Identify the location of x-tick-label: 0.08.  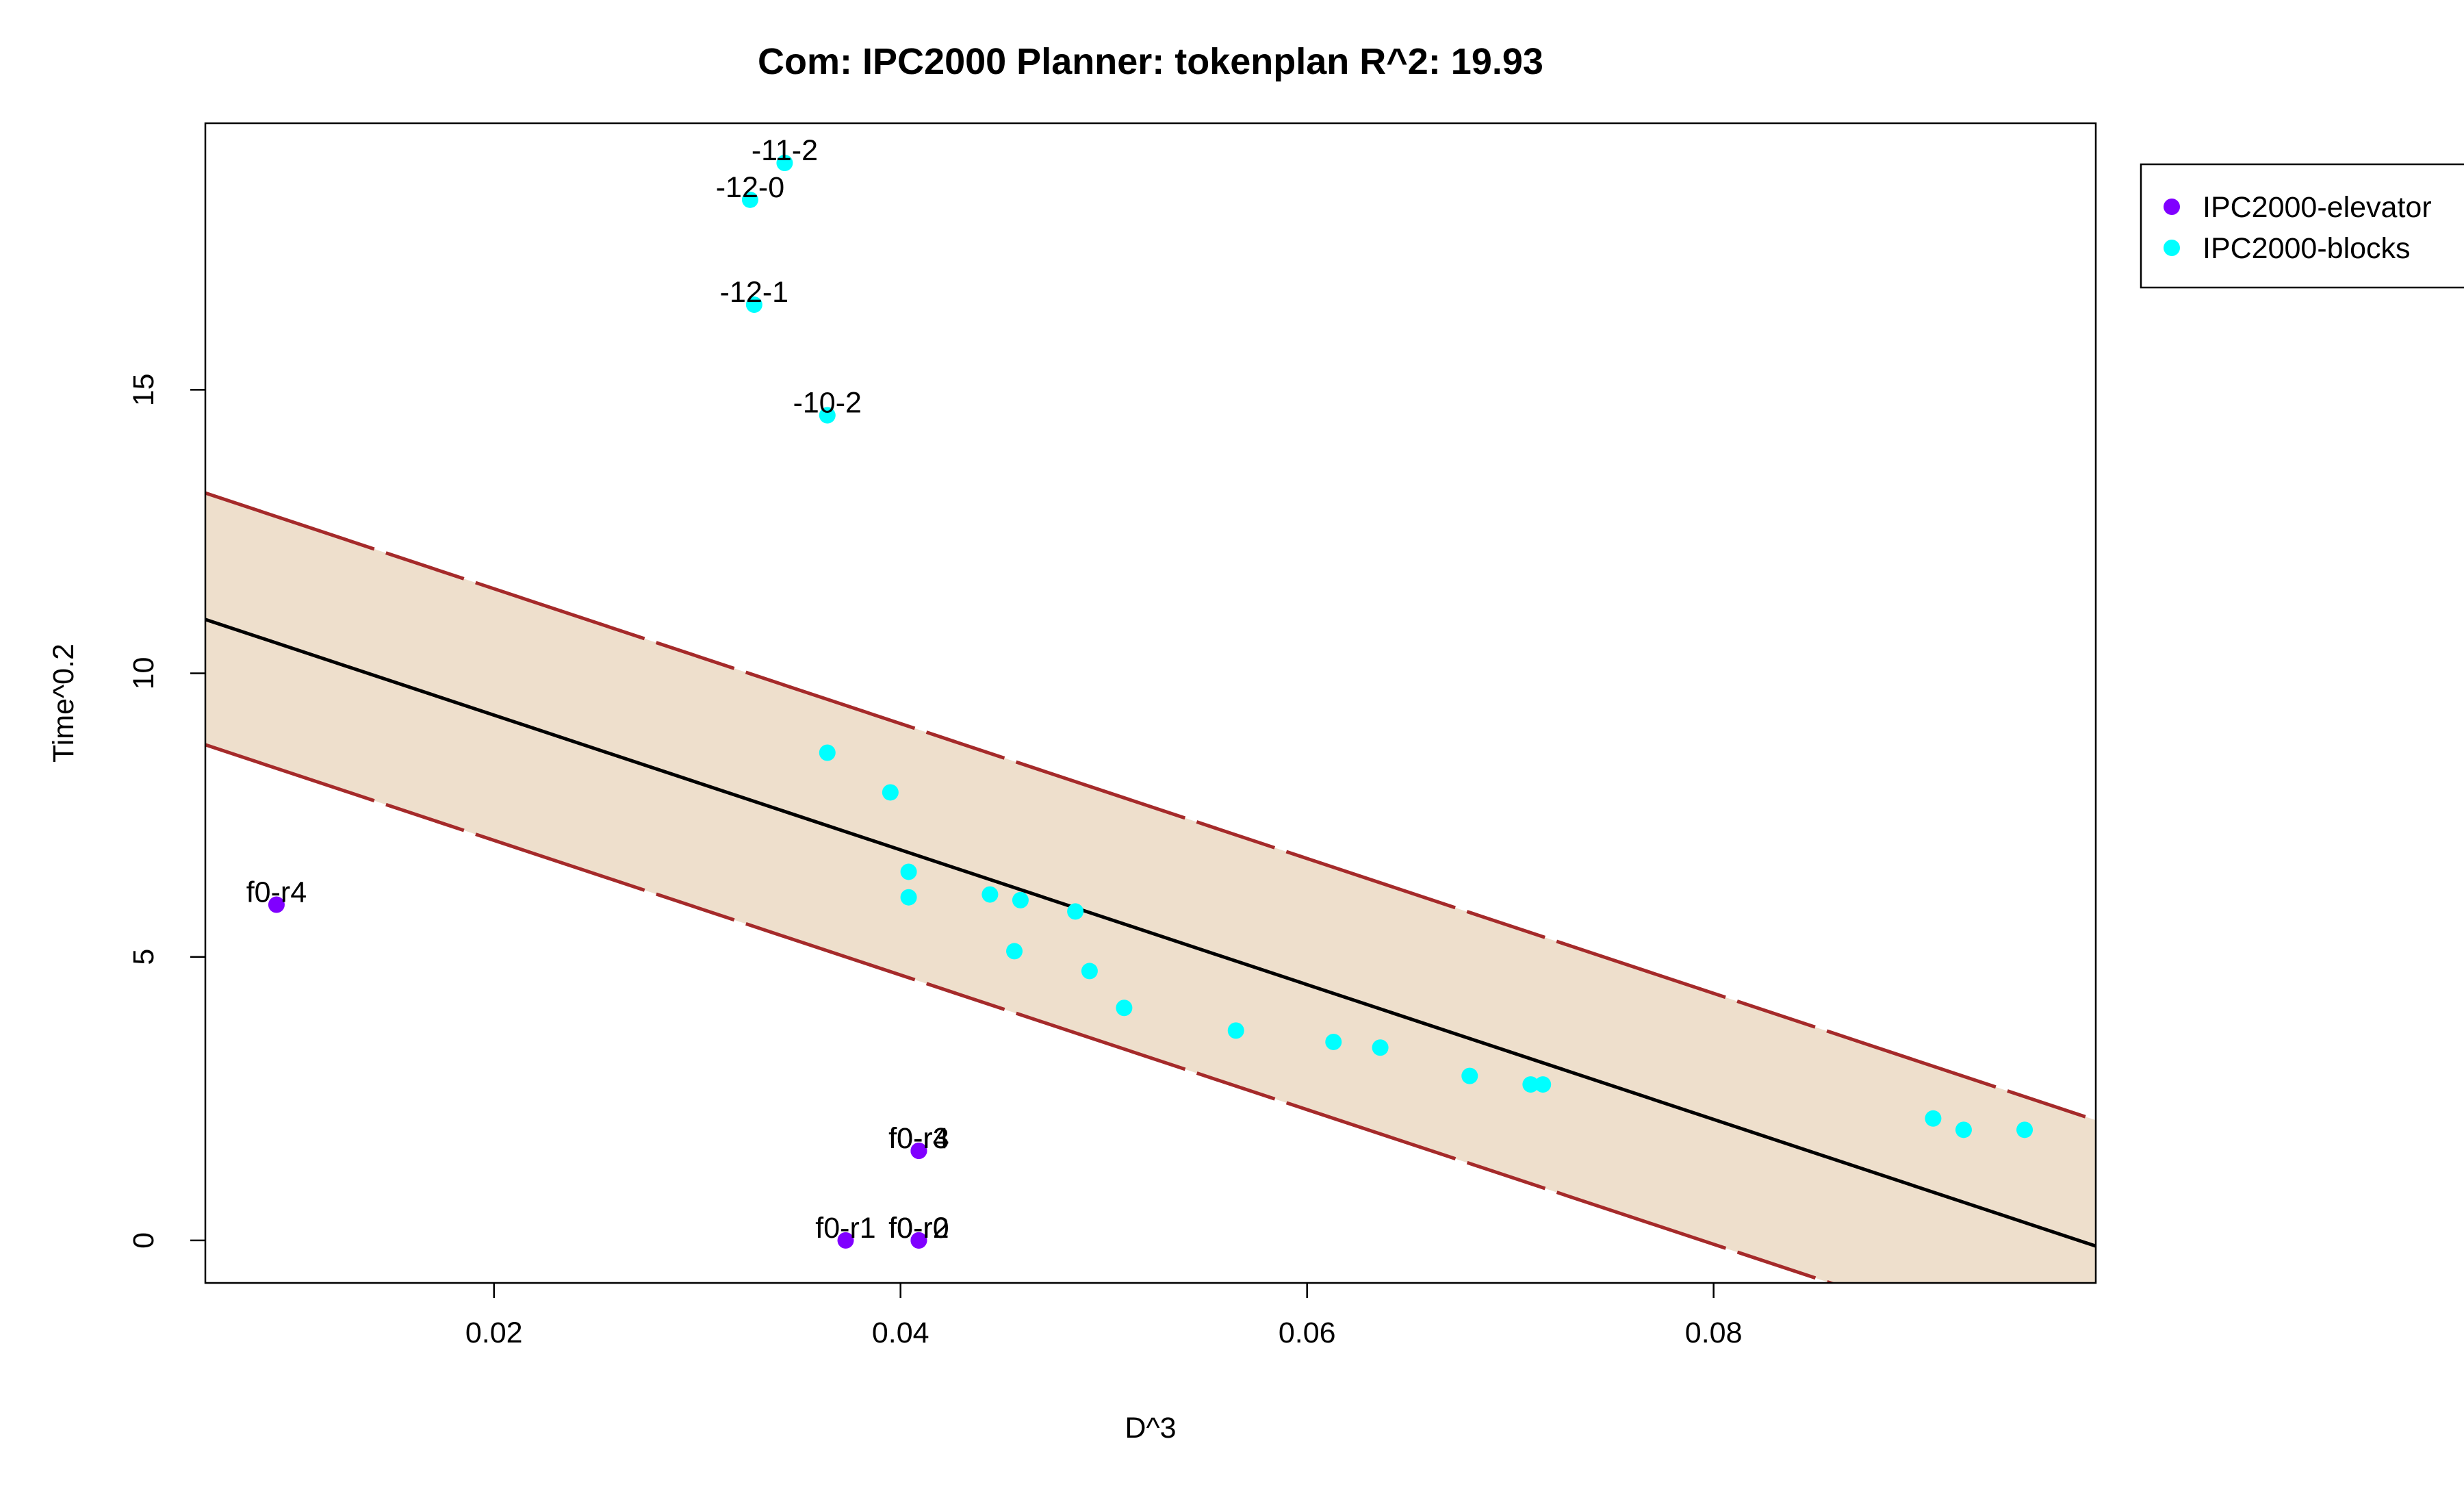
(1714, 1332).